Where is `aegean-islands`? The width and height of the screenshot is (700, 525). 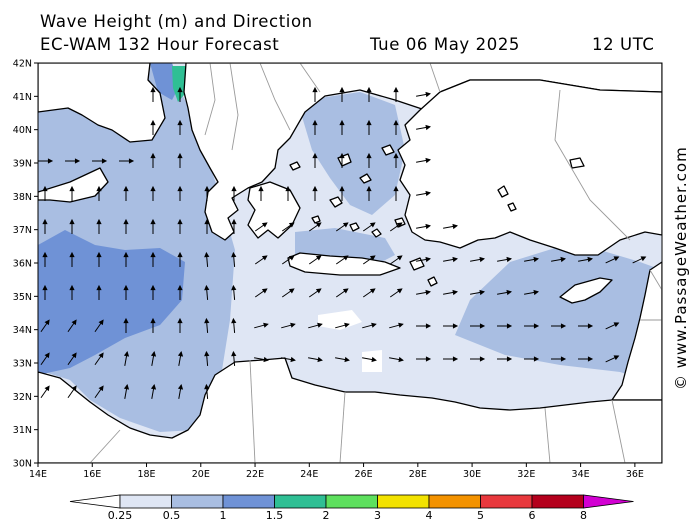
aegean-islands is located at coordinates (437, 215).